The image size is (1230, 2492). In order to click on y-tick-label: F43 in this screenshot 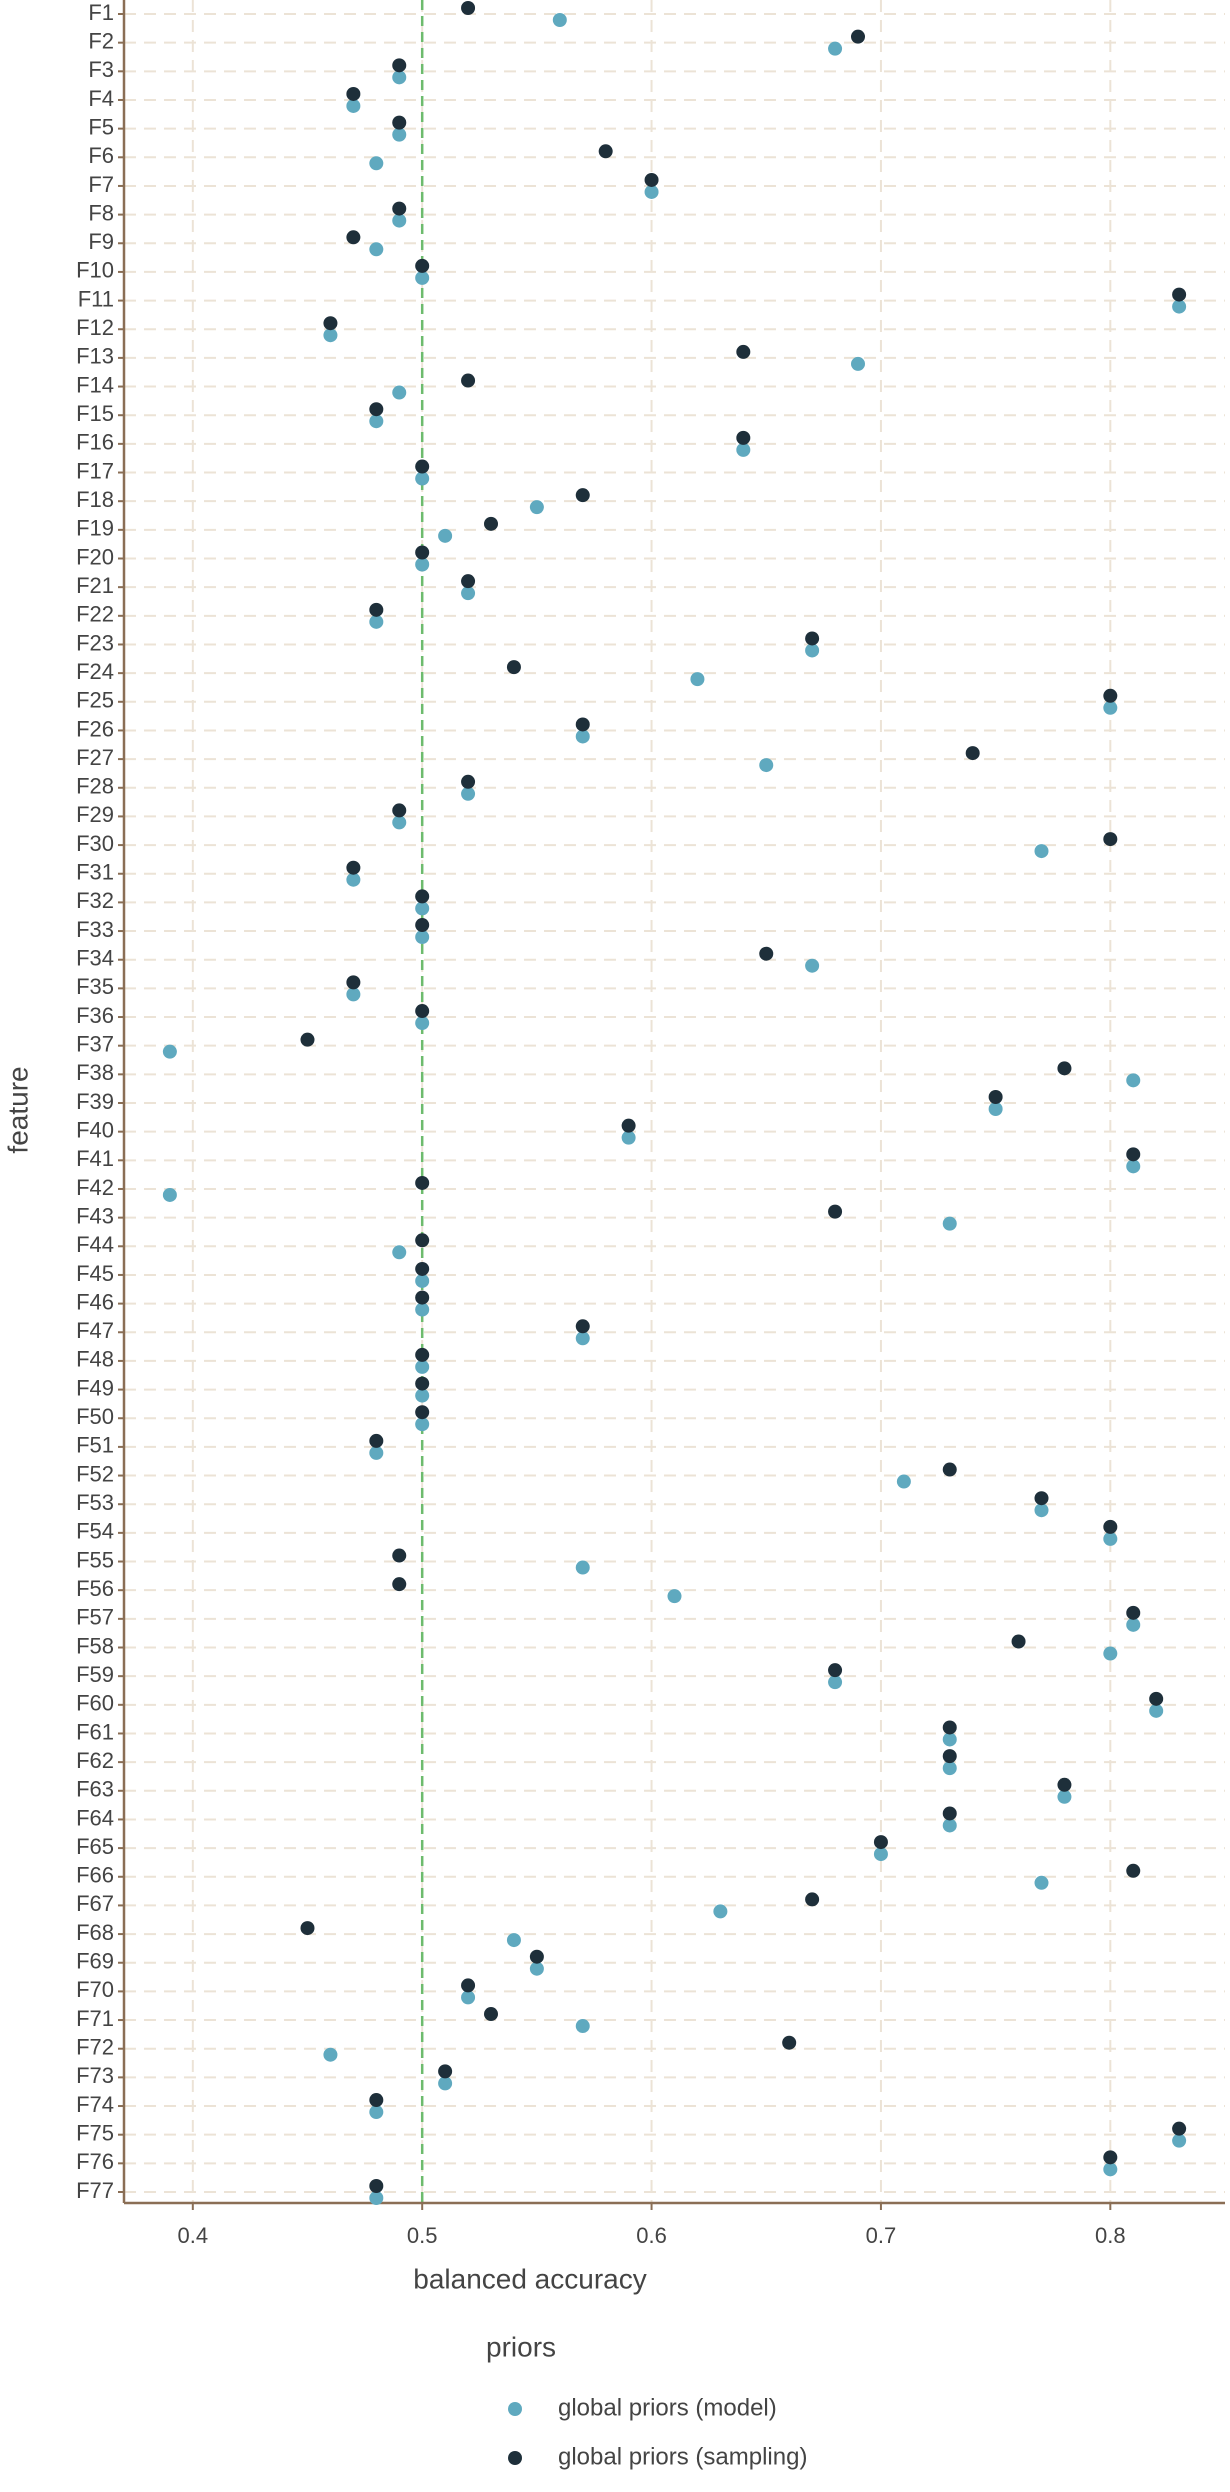, I will do `click(95, 1215)`.